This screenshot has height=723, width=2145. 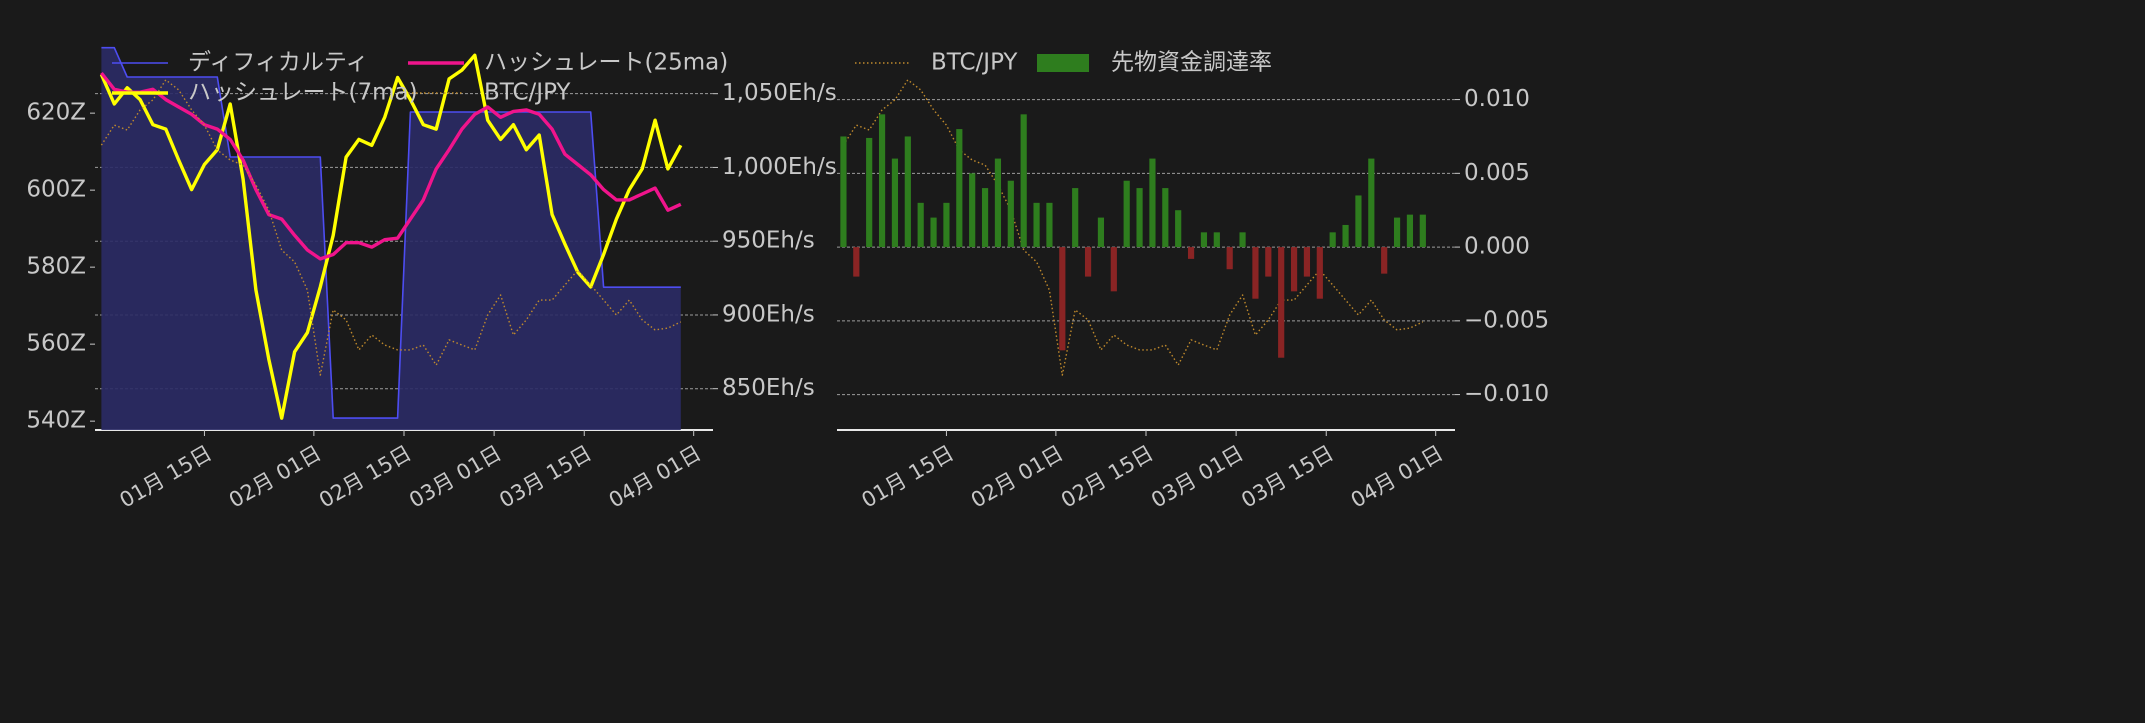 I want to click on y2-tick-label: −0.010, so click(x=1506, y=394).